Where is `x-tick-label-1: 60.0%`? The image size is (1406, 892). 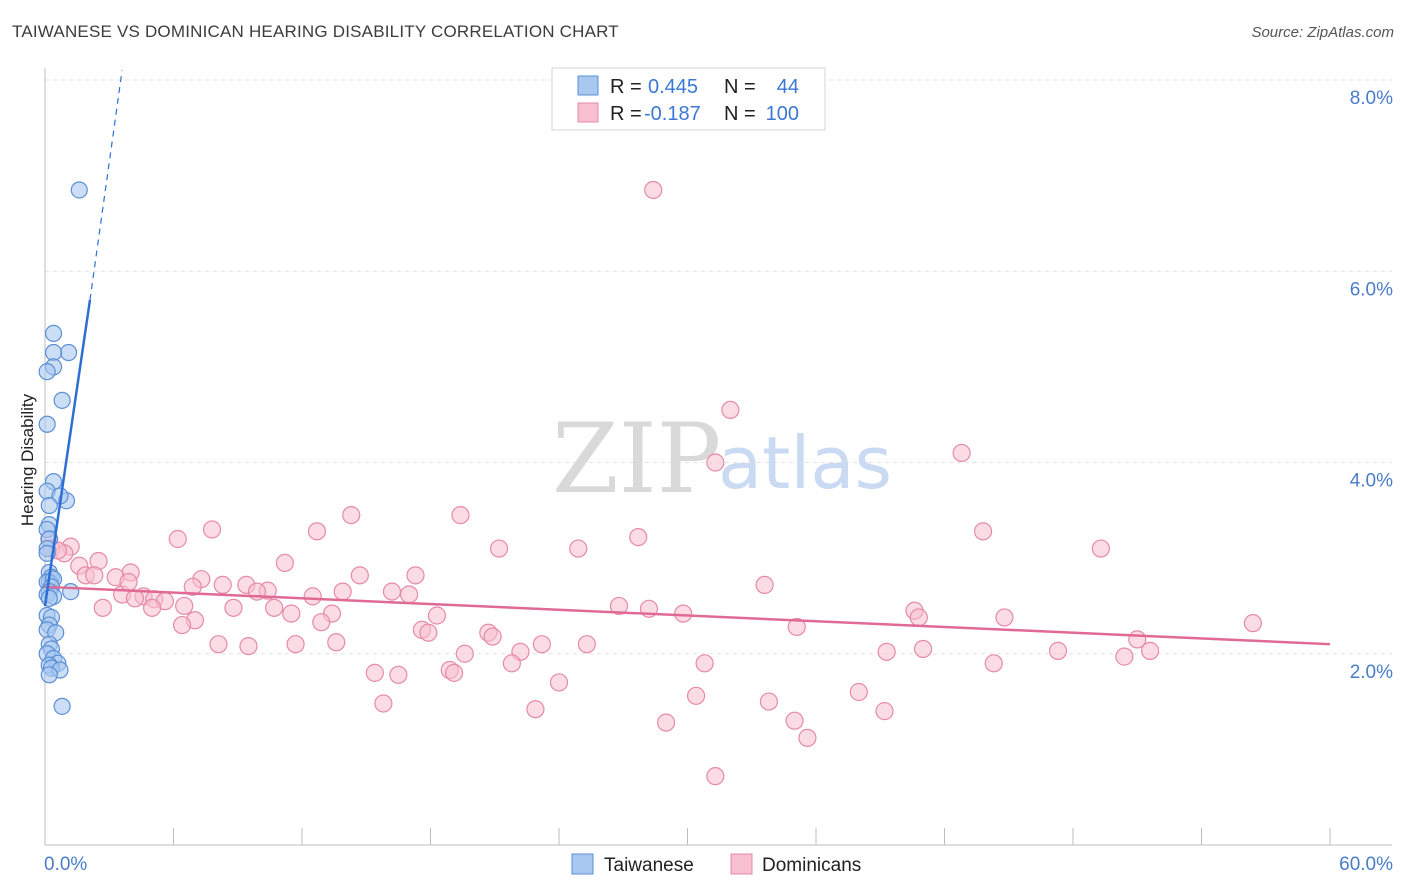 x-tick-label-1: 60.0% is located at coordinates (1366, 864).